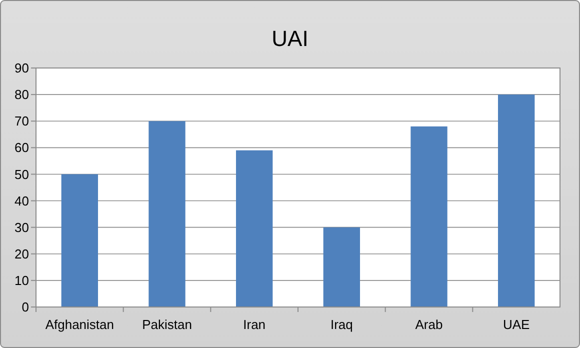  What do you see at coordinates (21, 227) in the screenshot?
I see `y-tick-label: 30` at bounding box center [21, 227].